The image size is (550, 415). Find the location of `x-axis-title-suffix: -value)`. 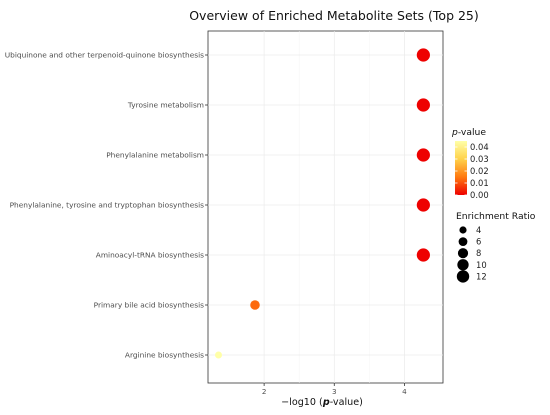

x-axis-title-suffix: -value) is located at coordinates (346, 402).